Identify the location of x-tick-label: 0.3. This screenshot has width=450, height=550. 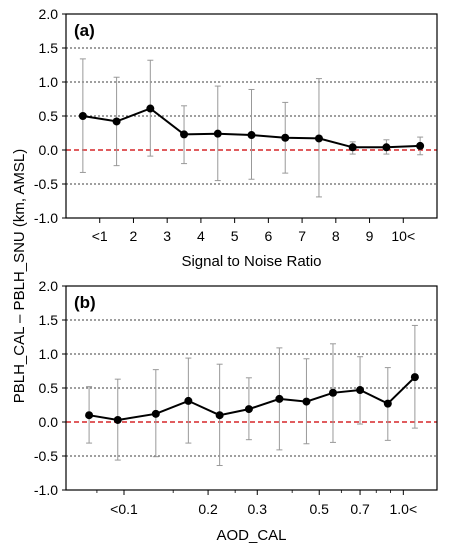
(258, 509).